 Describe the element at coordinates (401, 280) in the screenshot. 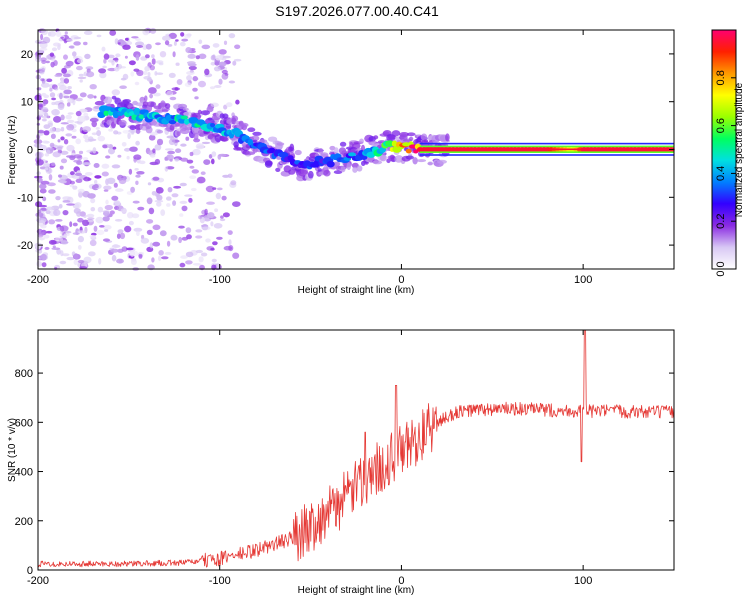

I see `x-tick-label: 0` at that location.